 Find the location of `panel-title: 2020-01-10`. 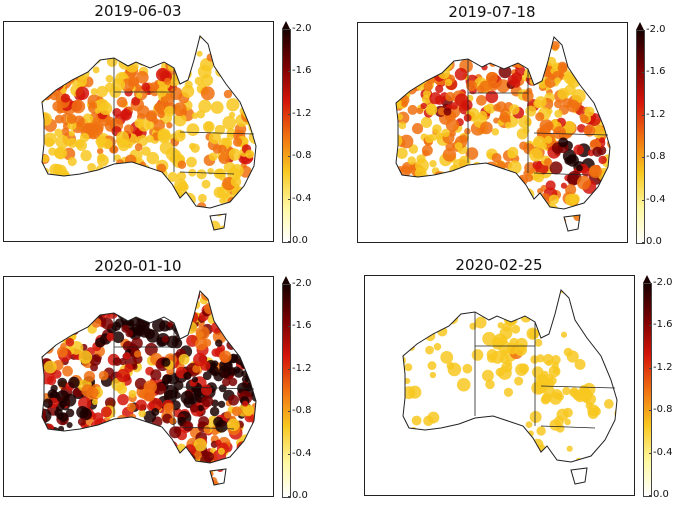

panel-title: 2020-01-10 is located at coordinates (138, 266).